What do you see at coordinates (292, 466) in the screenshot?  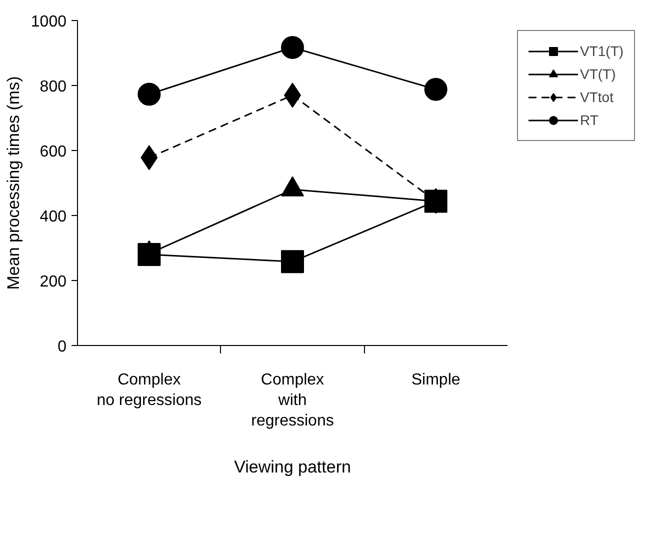 I see `x-axis-title: Viewing pattern` at bounding box center [292, 466].